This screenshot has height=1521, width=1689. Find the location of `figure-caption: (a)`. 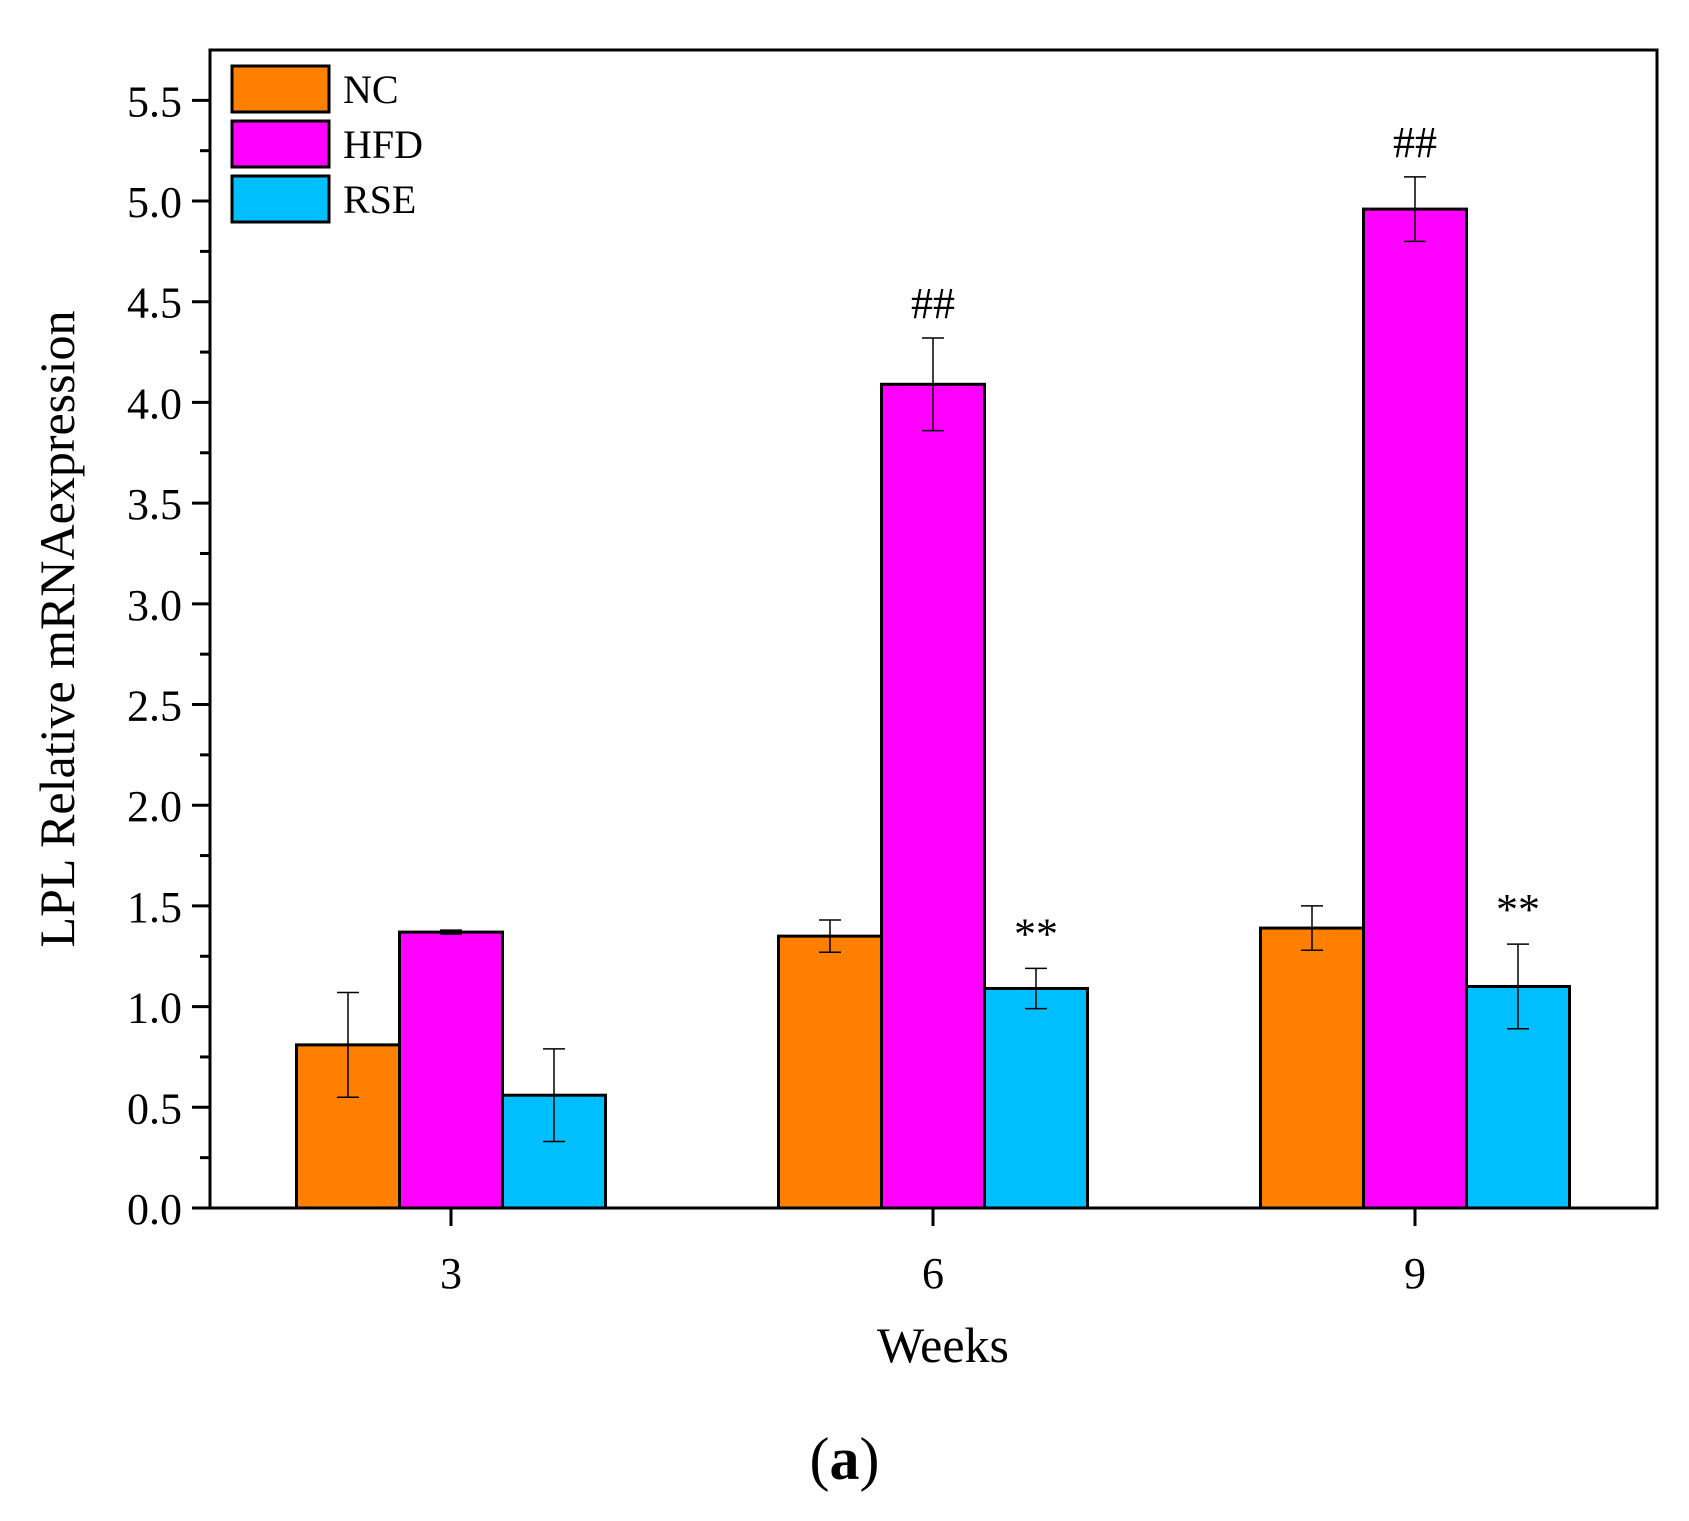

figure-caption: (a) is located at coordinates (844, 1459).